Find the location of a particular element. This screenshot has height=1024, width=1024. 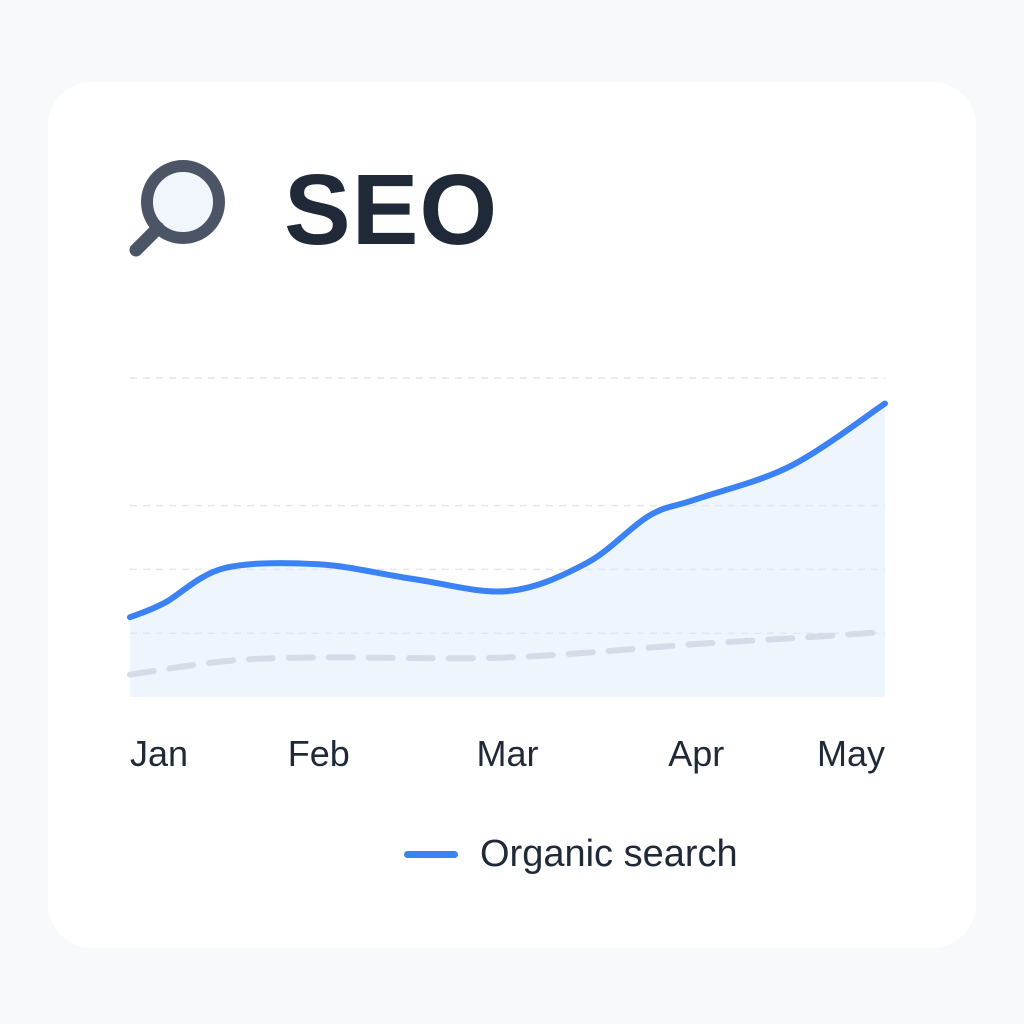

magnifying-glass-icon is located at coordinates (184, 210).